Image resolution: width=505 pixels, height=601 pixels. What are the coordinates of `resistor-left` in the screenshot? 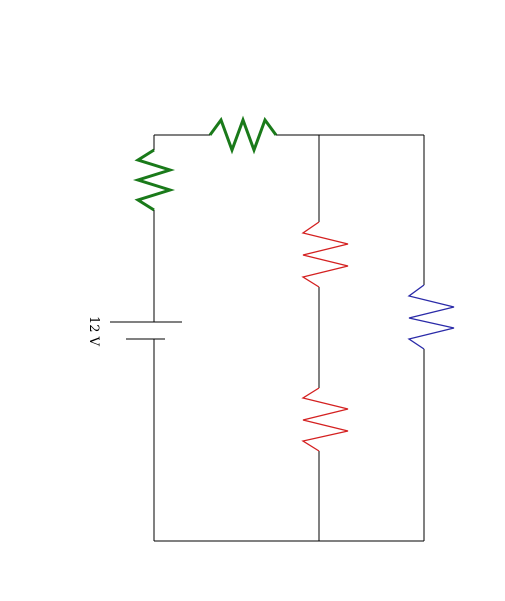 It's located at (154, 180).